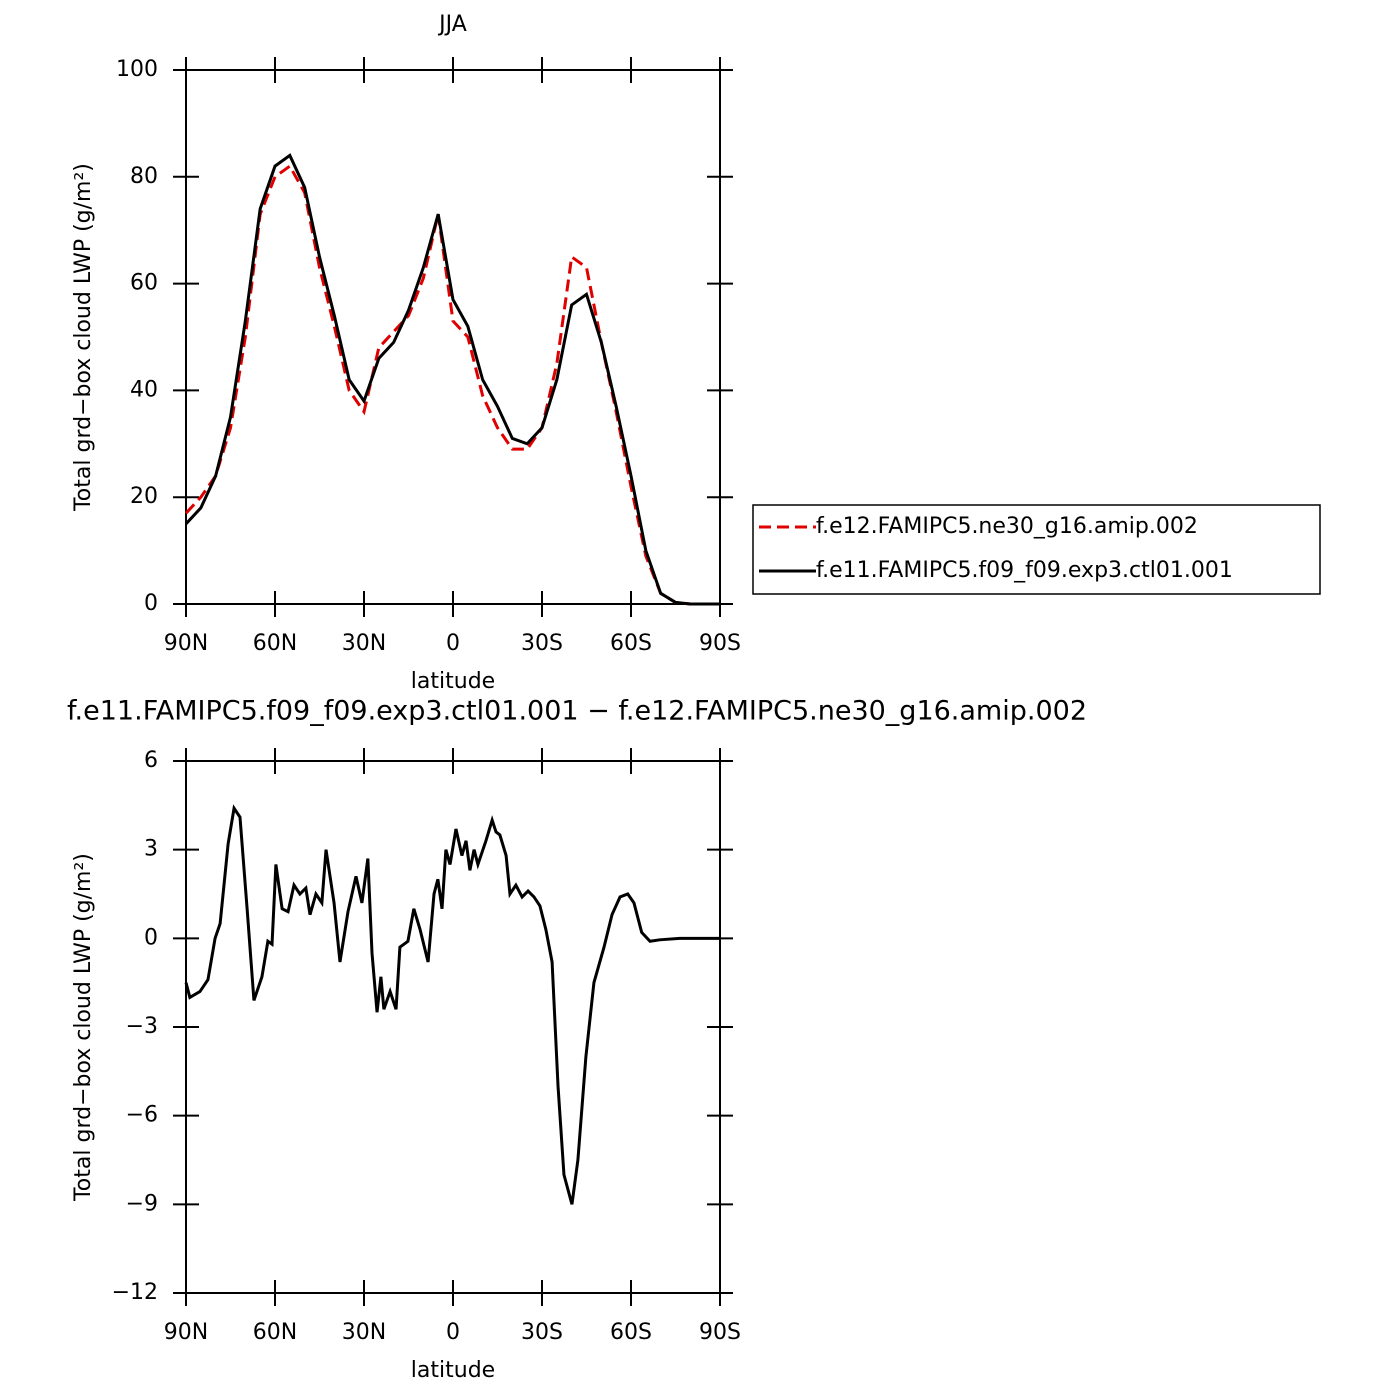 The height and width of the screenshot is (1391, 1391). I want to click on y-tick-label: 40, so click(144, 389).